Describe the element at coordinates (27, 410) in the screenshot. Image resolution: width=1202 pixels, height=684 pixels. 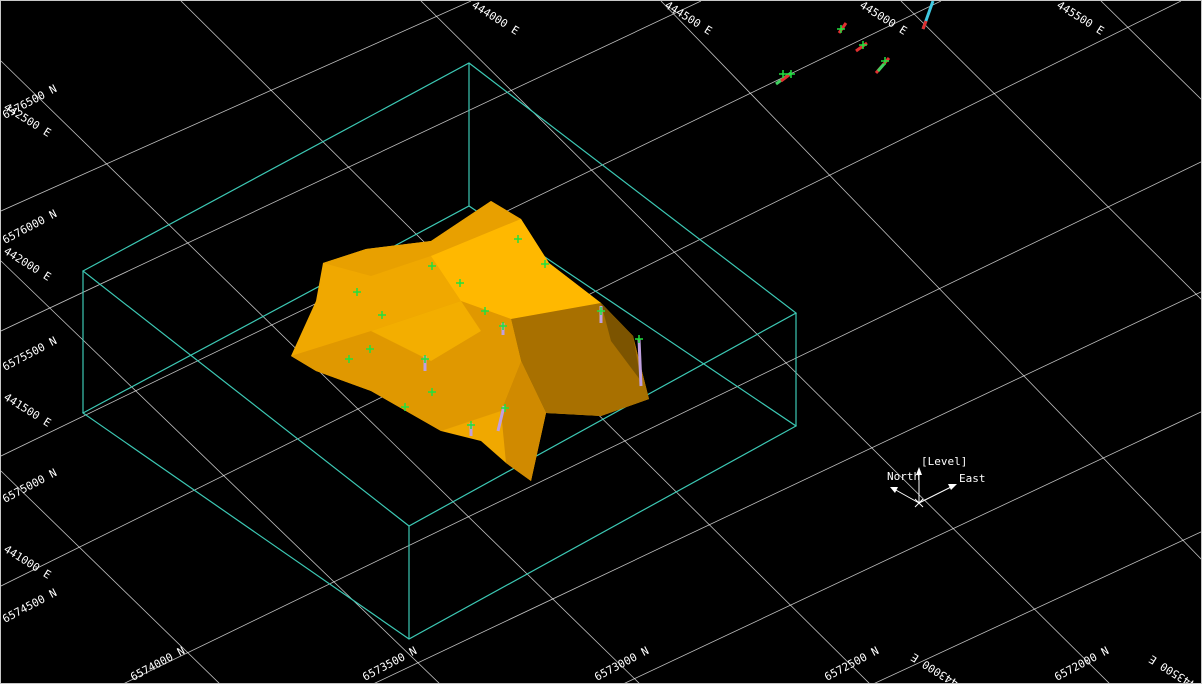
I see `easting-label-441500: 441500 E` at that location.